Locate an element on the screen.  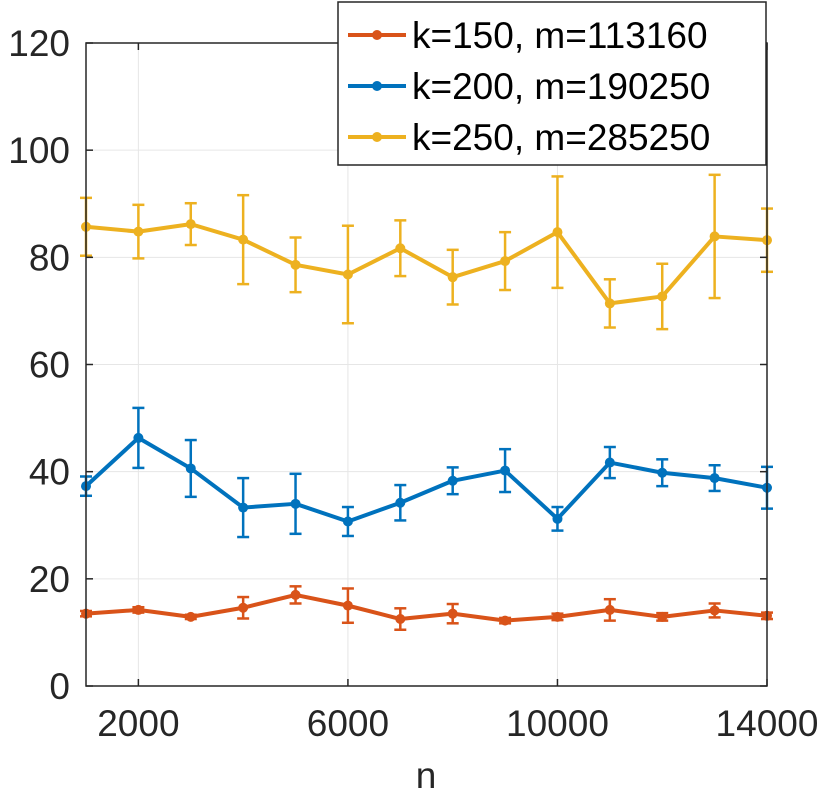
y-tick-label: 80 is located at coordinates (49, 257).